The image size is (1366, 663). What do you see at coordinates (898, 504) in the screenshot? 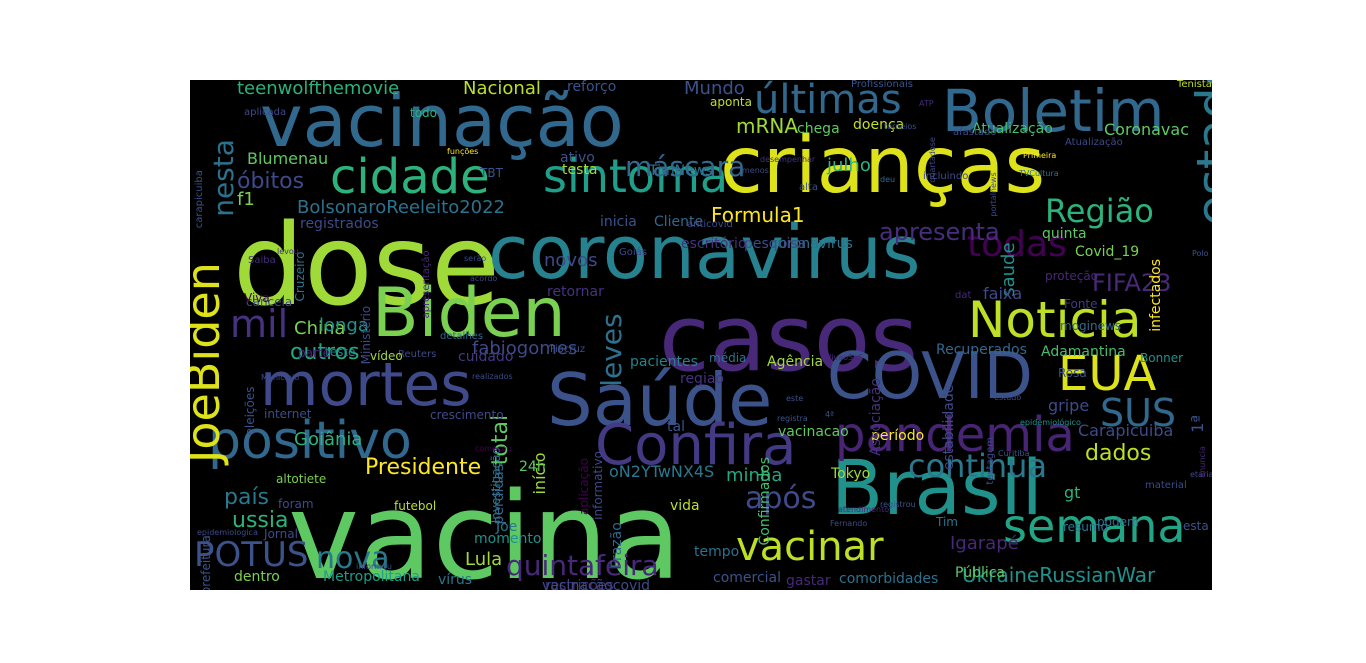
I see `cloud-word: registrou` at bounding box center [898, 504].